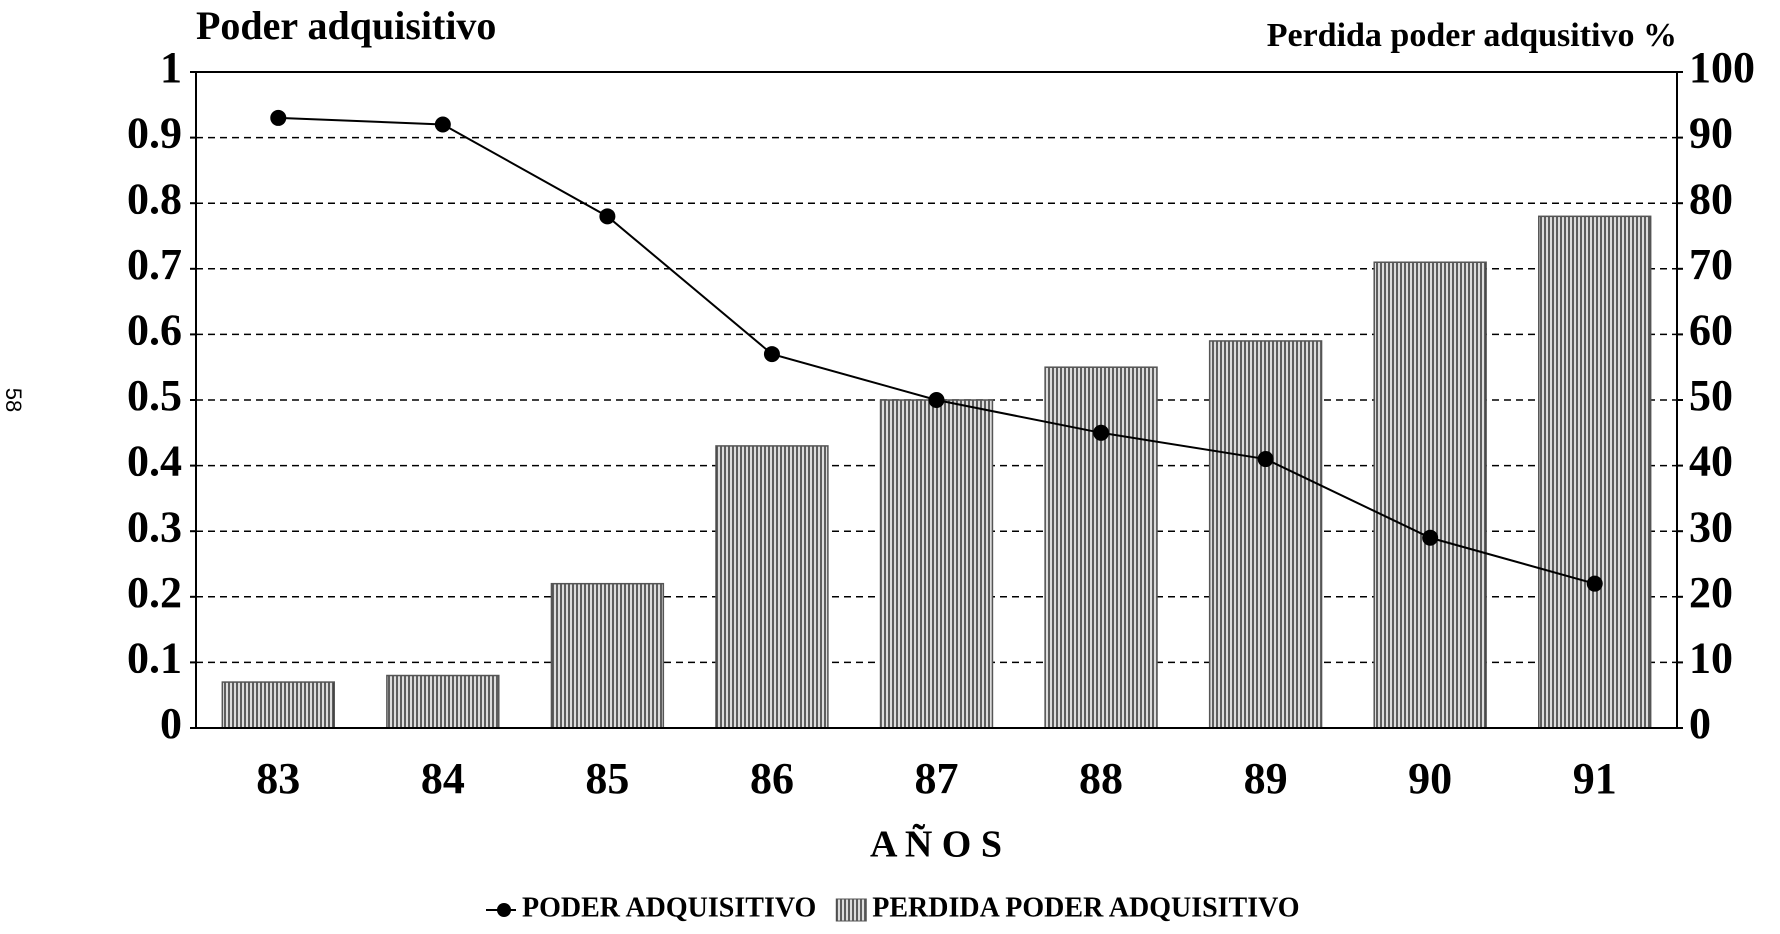  Describe the element at coordinates (154, 461) in the screenshot. I see `y-tick-label: 0.4` at that location.